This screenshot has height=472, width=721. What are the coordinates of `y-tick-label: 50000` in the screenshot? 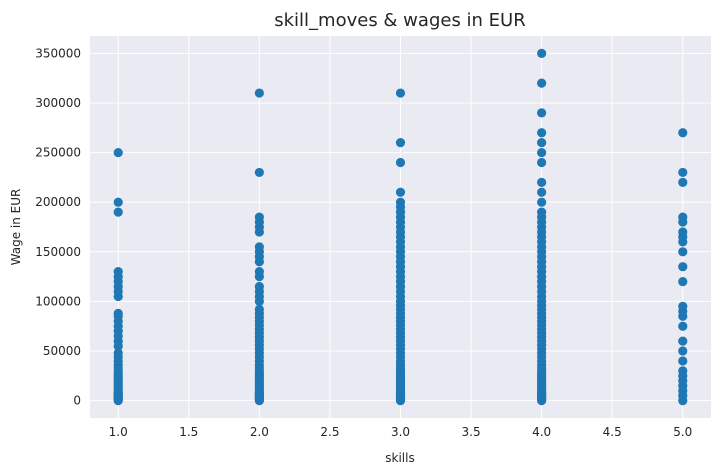 It's located at (62, 351).